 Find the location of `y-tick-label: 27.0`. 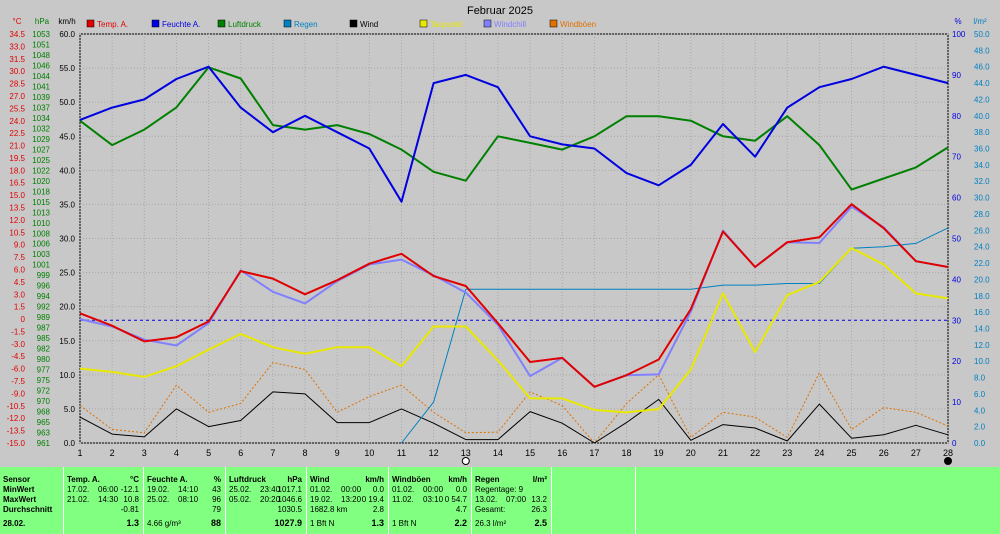

y-tick-label: 27.0 is located at coordinates (17, 96).